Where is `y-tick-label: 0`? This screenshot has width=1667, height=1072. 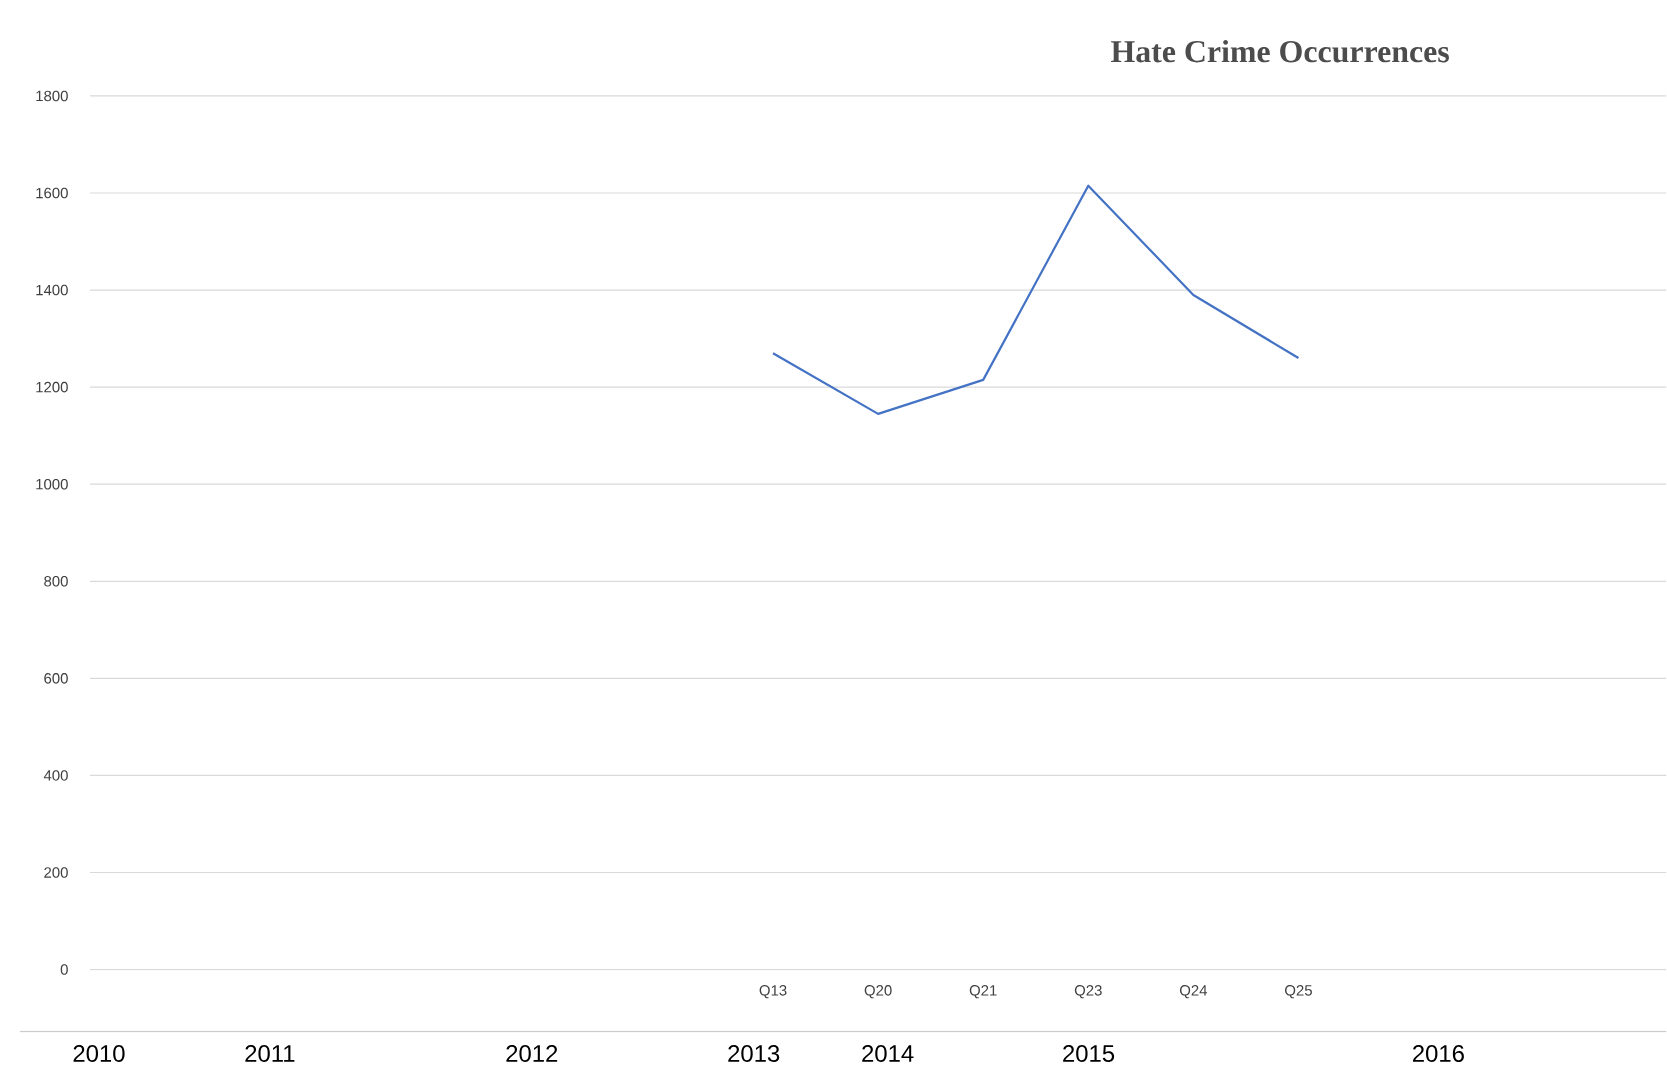
y-tick-label: 0 is located at coordinates (64, 970).